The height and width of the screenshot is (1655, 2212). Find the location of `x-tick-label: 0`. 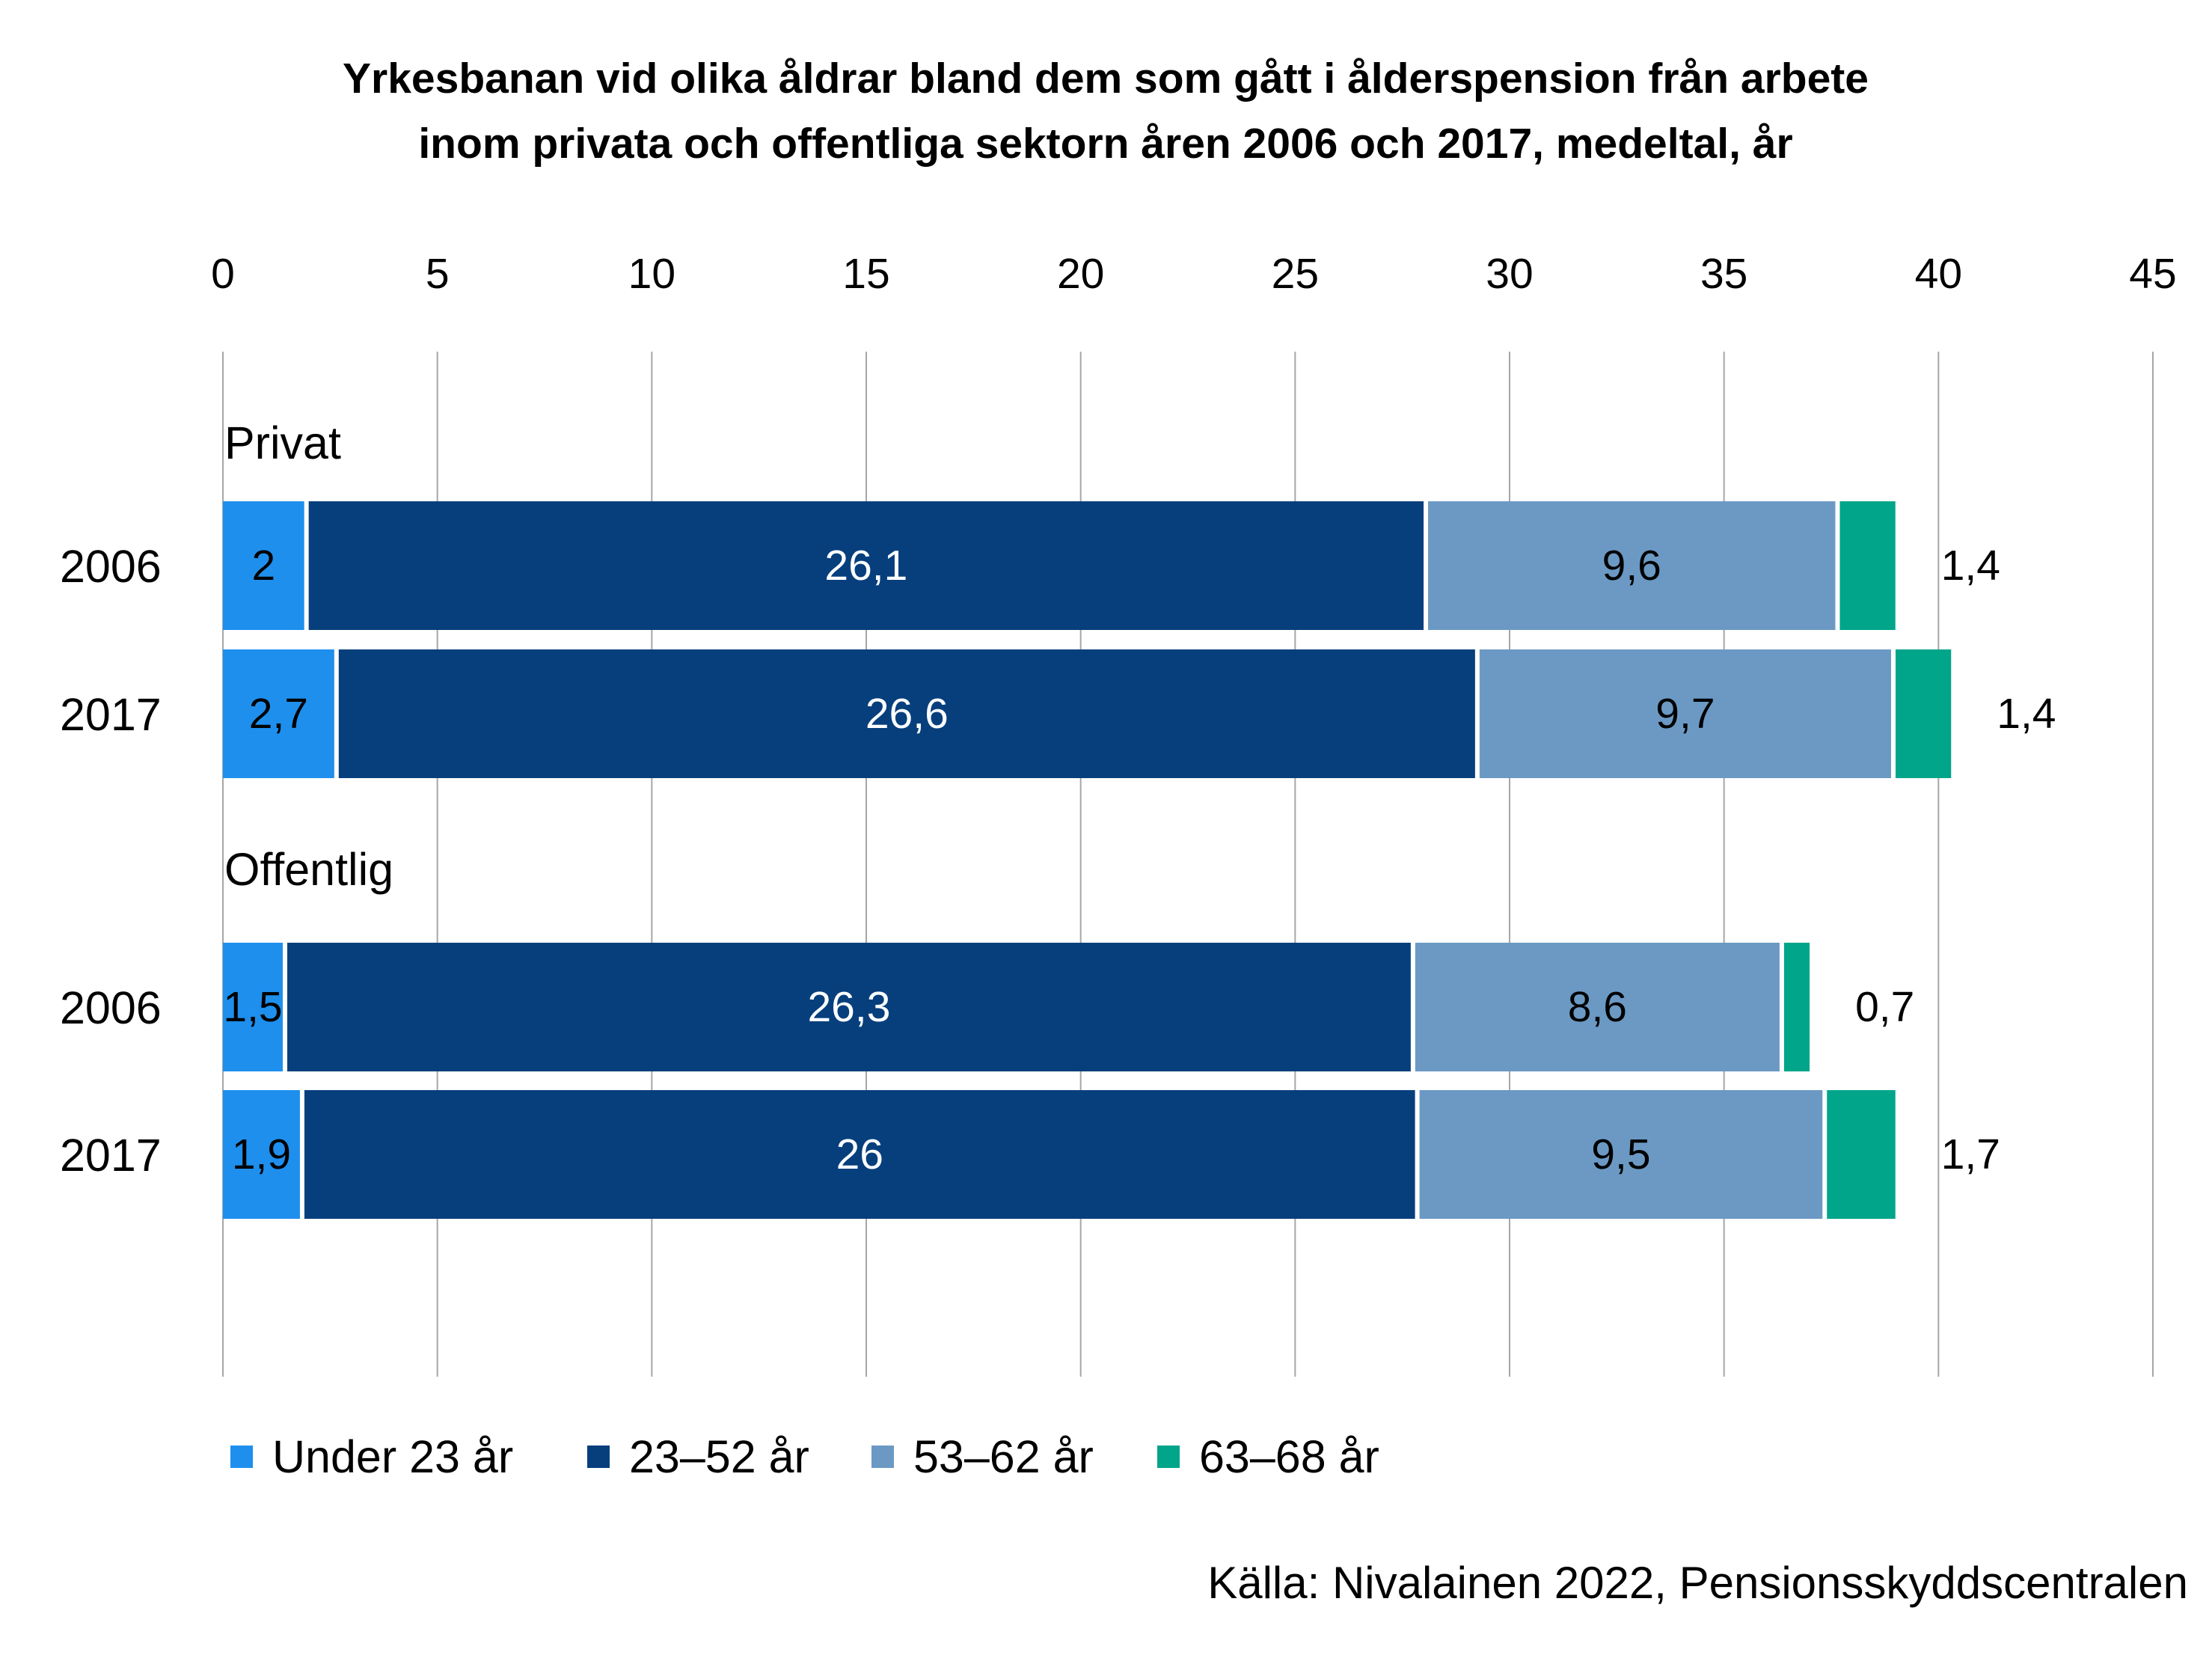

x-tick-label: 0 is located at coordinates (223, 274).